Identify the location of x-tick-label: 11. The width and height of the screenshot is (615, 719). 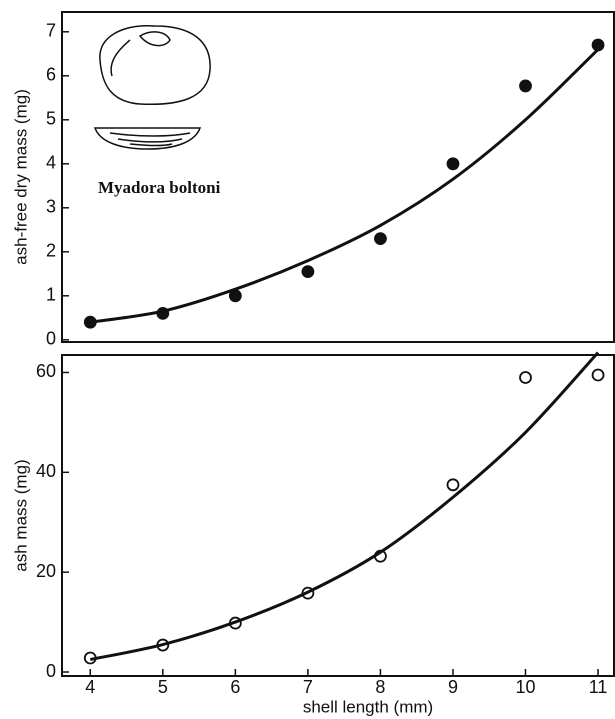
(598, 687).